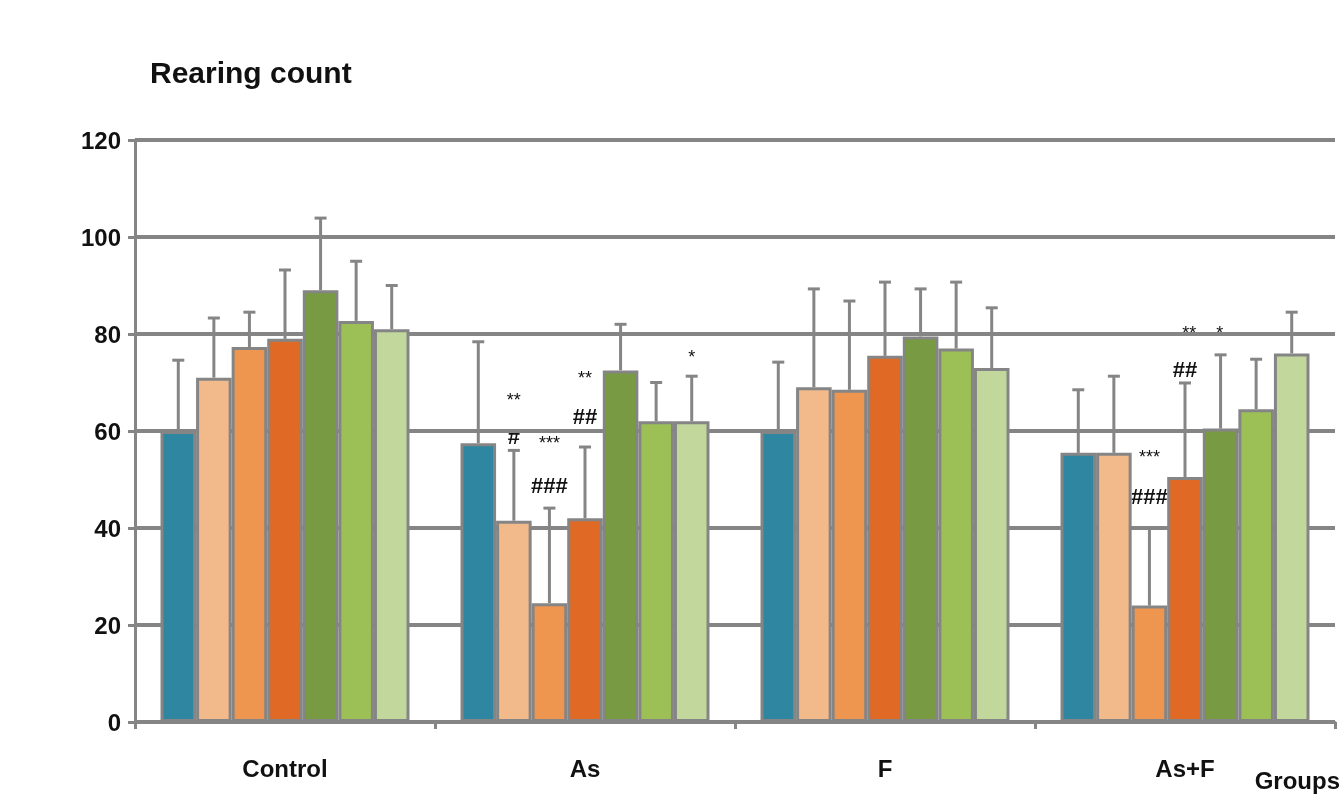 Image resolution: width=1342 pixels, height=796 pixels. I want to click on chart-title: Rearing count, so click(251, 72).